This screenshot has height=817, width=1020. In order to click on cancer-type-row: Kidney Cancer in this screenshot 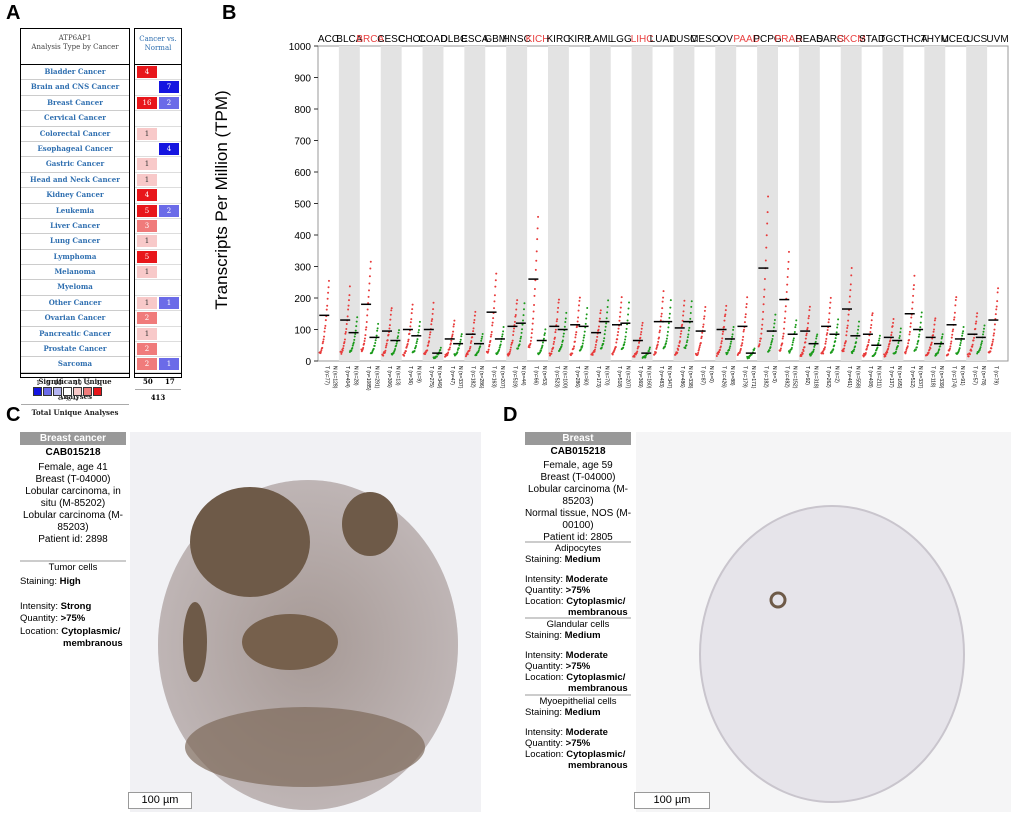, I will do `click(75, 196)`.